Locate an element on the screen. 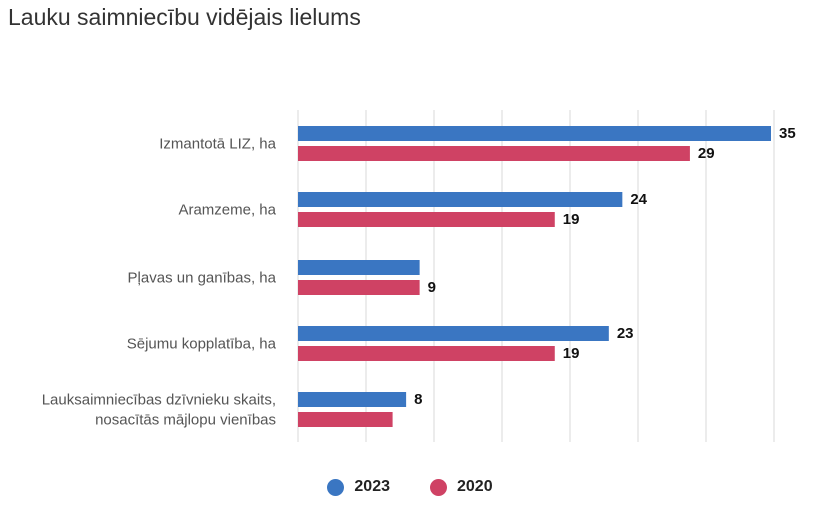 The width and height of the screenshot is (820, 510). category-label: Aramzeme, ha is located at coordinates (227, 210).